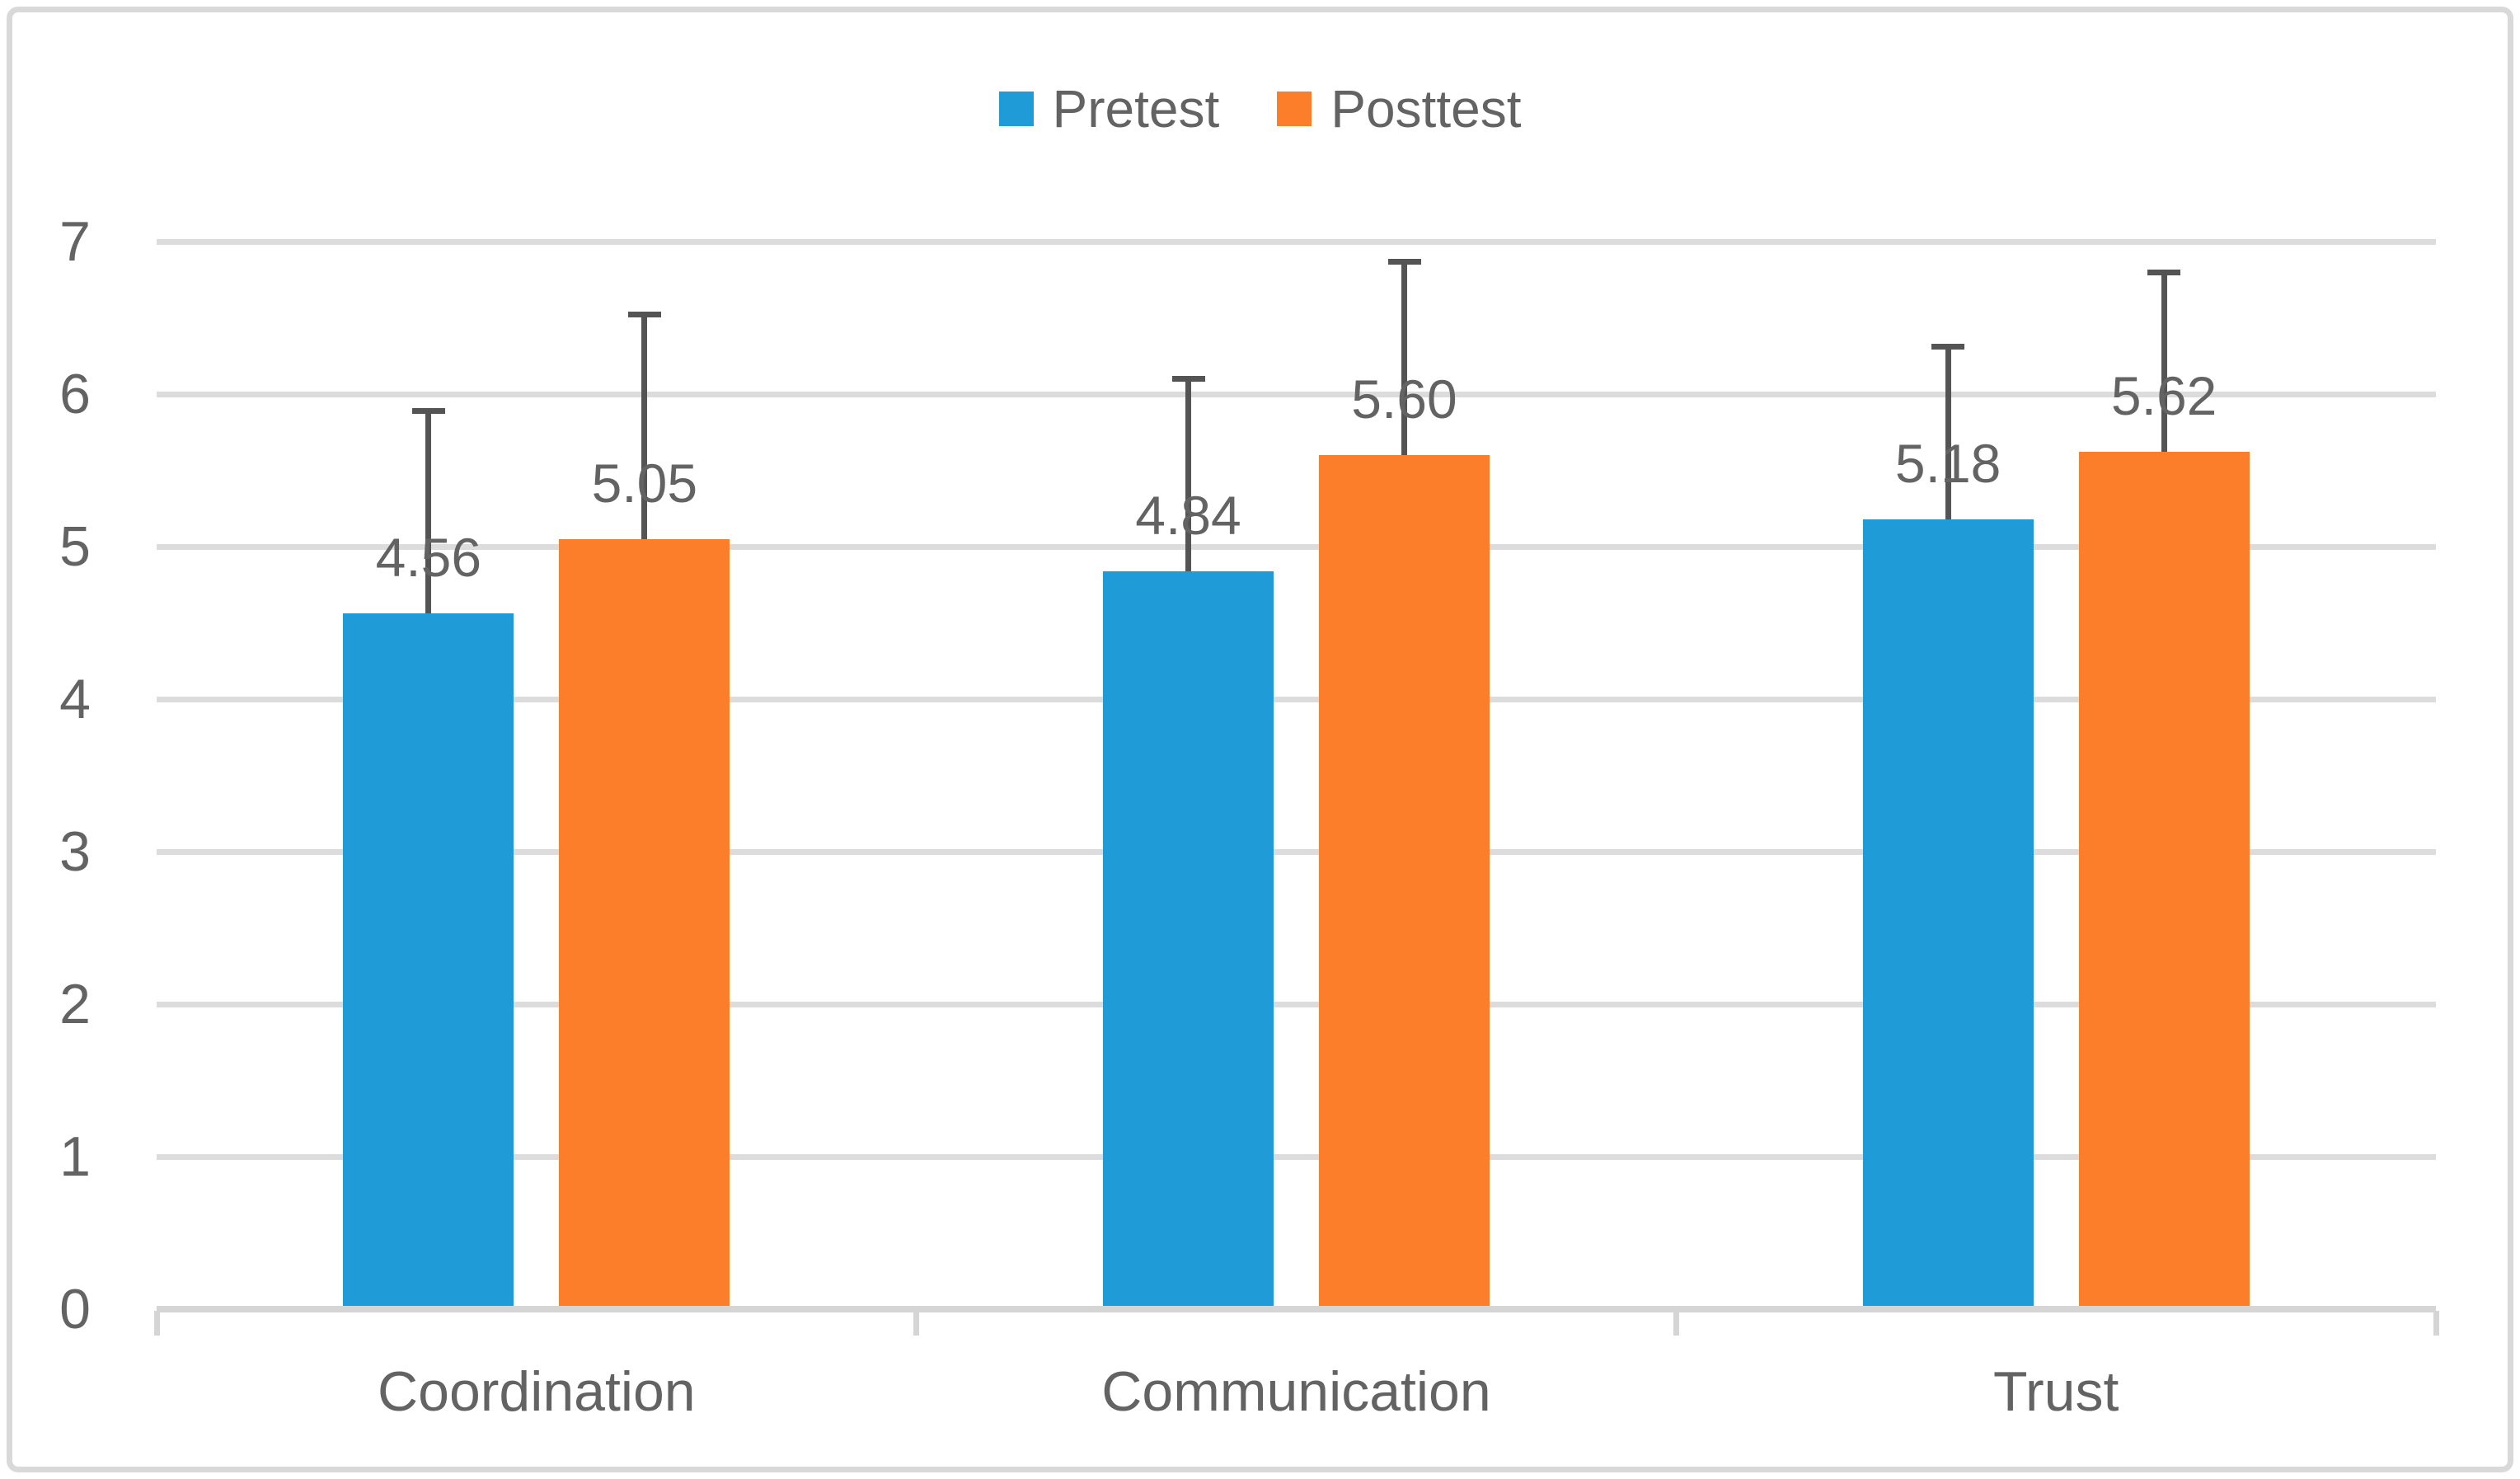  What do you see at coordinates (1188, 379) in the screenshot?
I see `error-bar-cap-pretest-communication` at bounding box center [1188, 379].